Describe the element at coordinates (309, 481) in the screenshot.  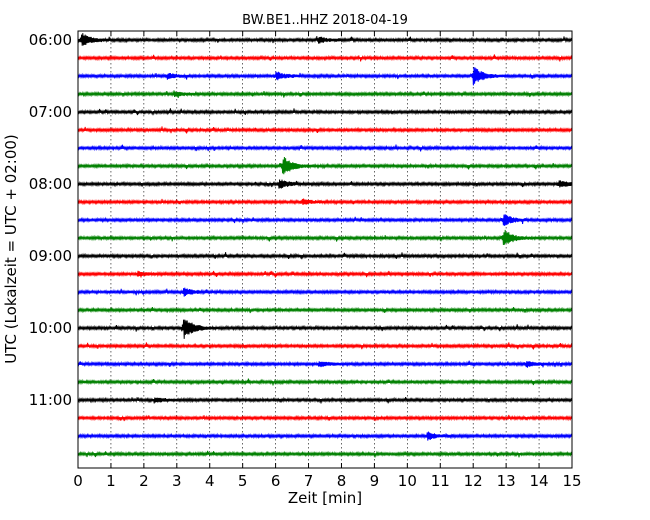
I see `x-tick-label: 7` at that location.